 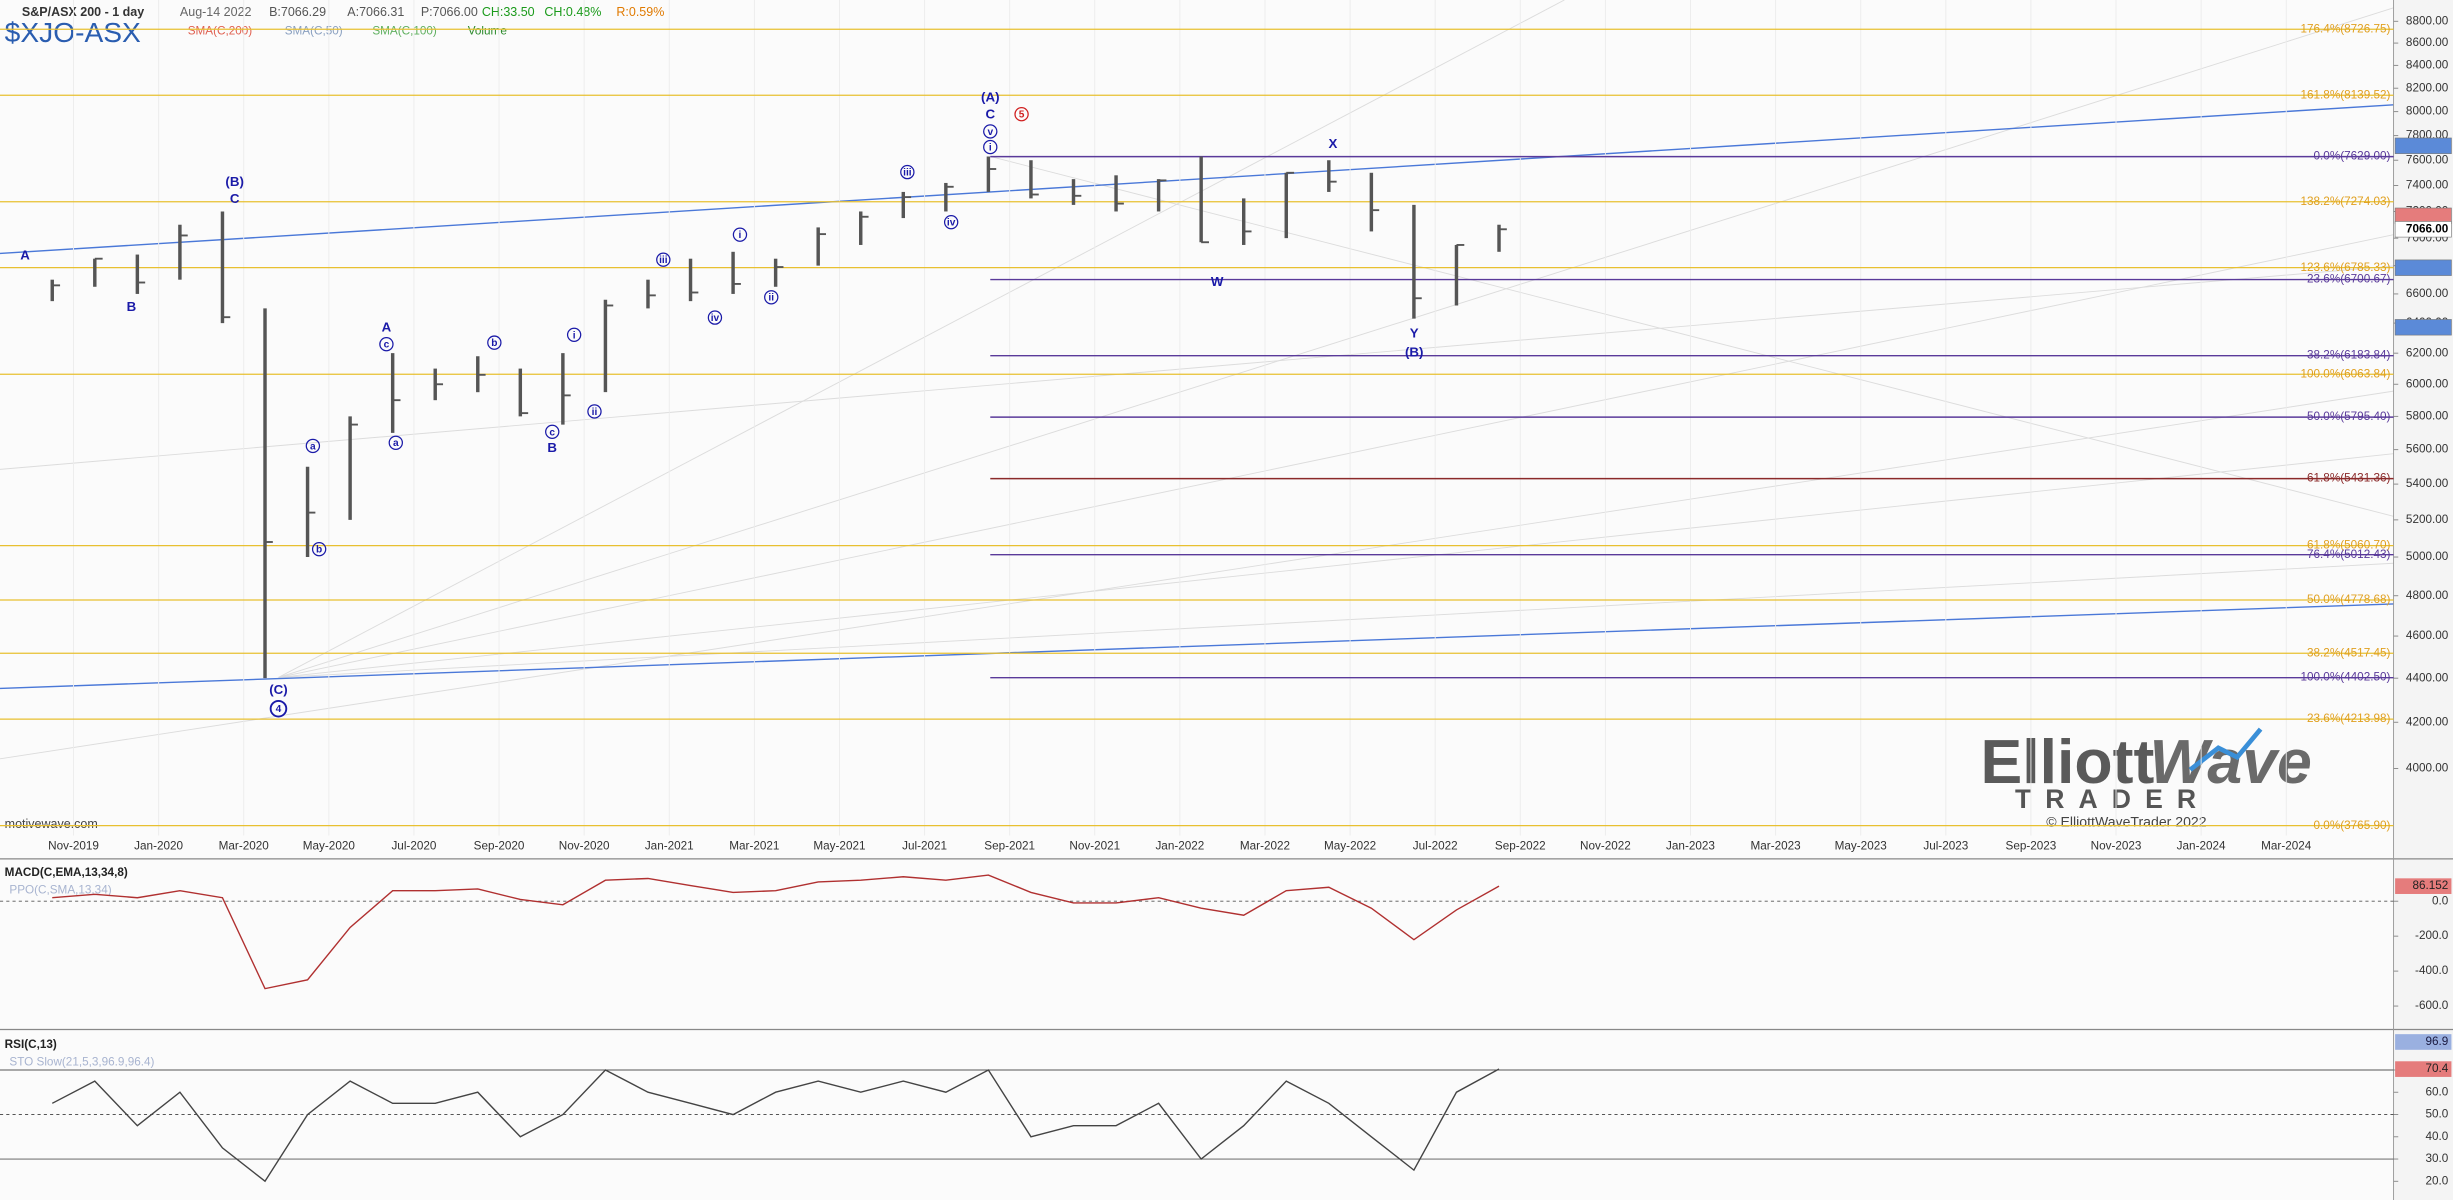 What do you see at coordinates (990, 96) in the screenshot?
I see `wave-label: (A)` at bounding box center [990, 96].